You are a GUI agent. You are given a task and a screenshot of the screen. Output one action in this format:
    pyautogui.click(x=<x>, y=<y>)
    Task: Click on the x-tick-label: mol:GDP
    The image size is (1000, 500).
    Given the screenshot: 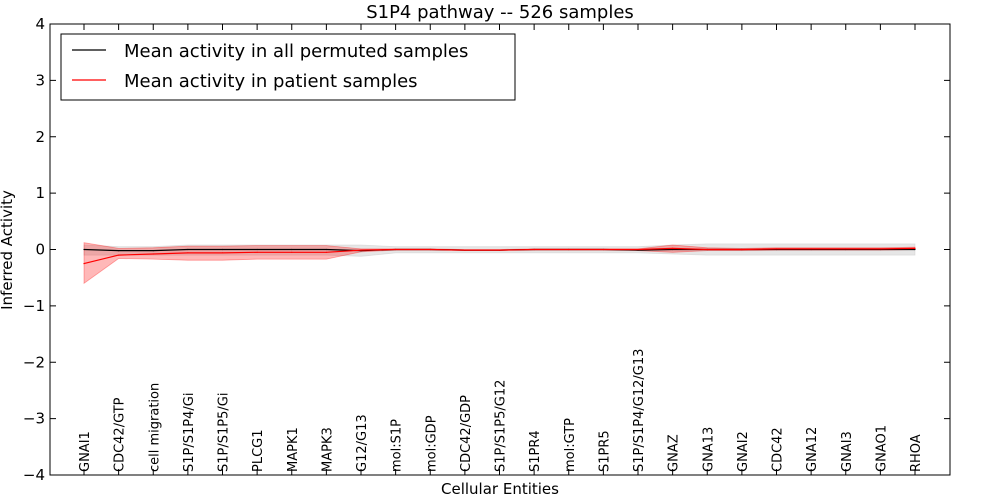 What is the action you would take?
    pyautogui.click(x=431, y=443)
    